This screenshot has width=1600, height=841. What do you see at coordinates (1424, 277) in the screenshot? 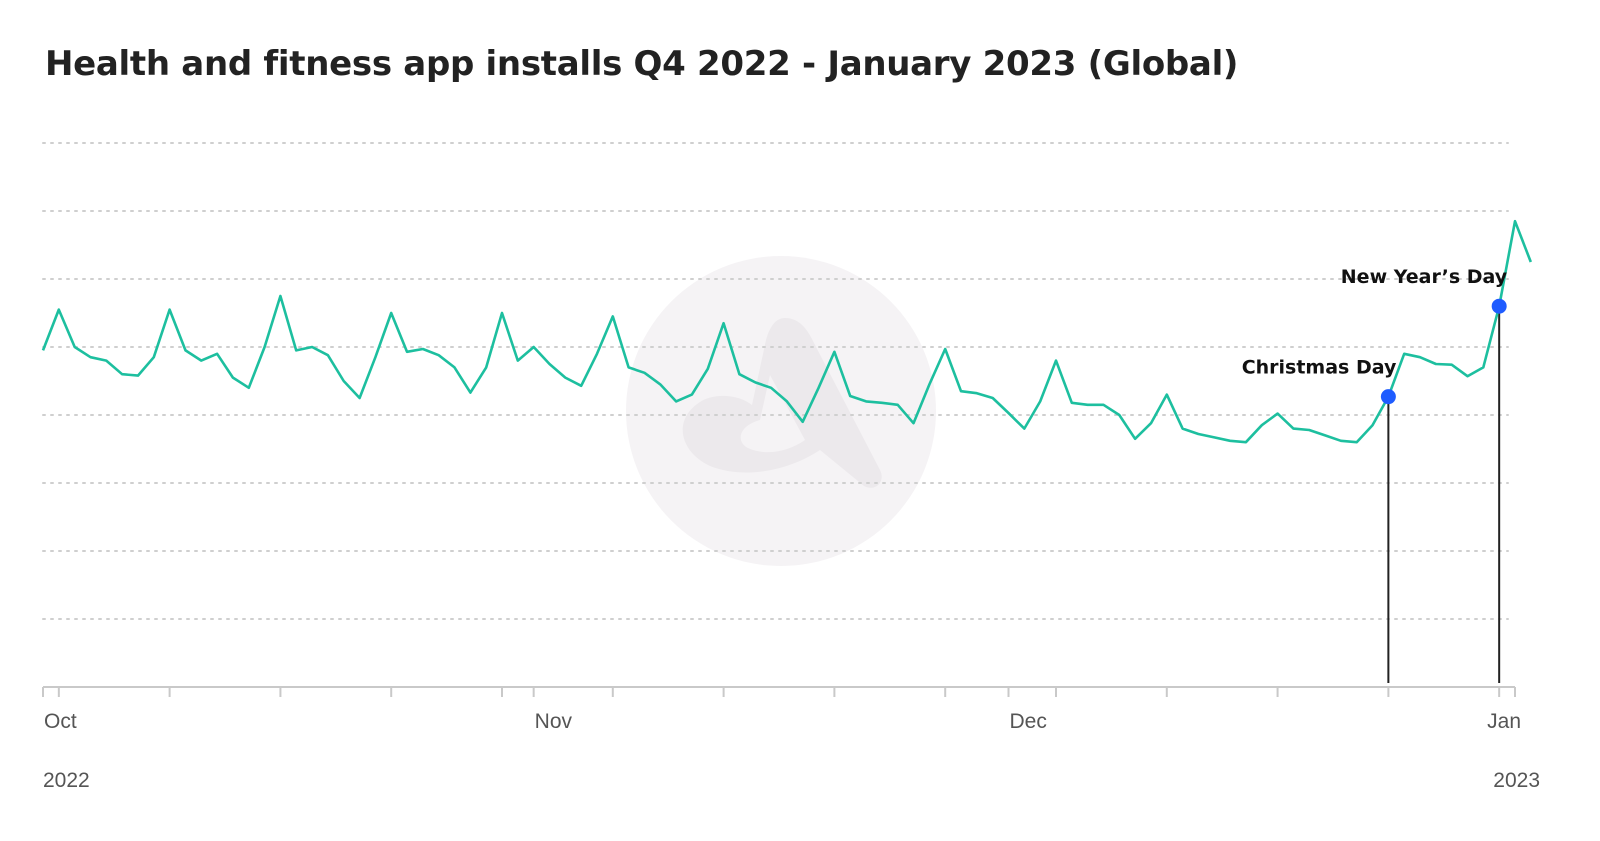
I see `annotation-label: New Year’s Day` at bounding box center [1424, 277].